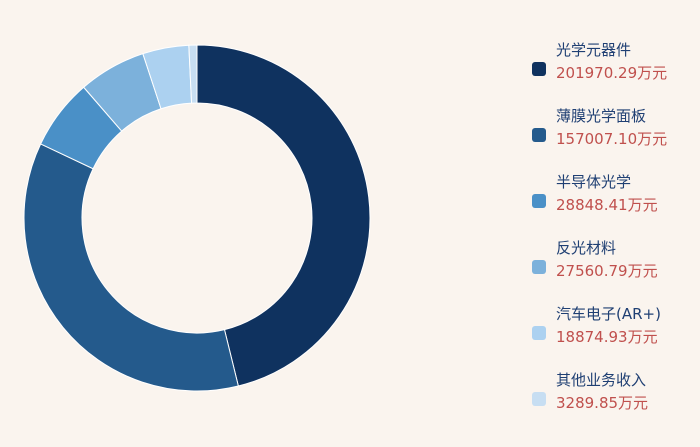 The image size is (700, 447). Describe the element at coordinates (612, 73) in the screenshot. I see `legend-value: 201970.29万元` at that location.